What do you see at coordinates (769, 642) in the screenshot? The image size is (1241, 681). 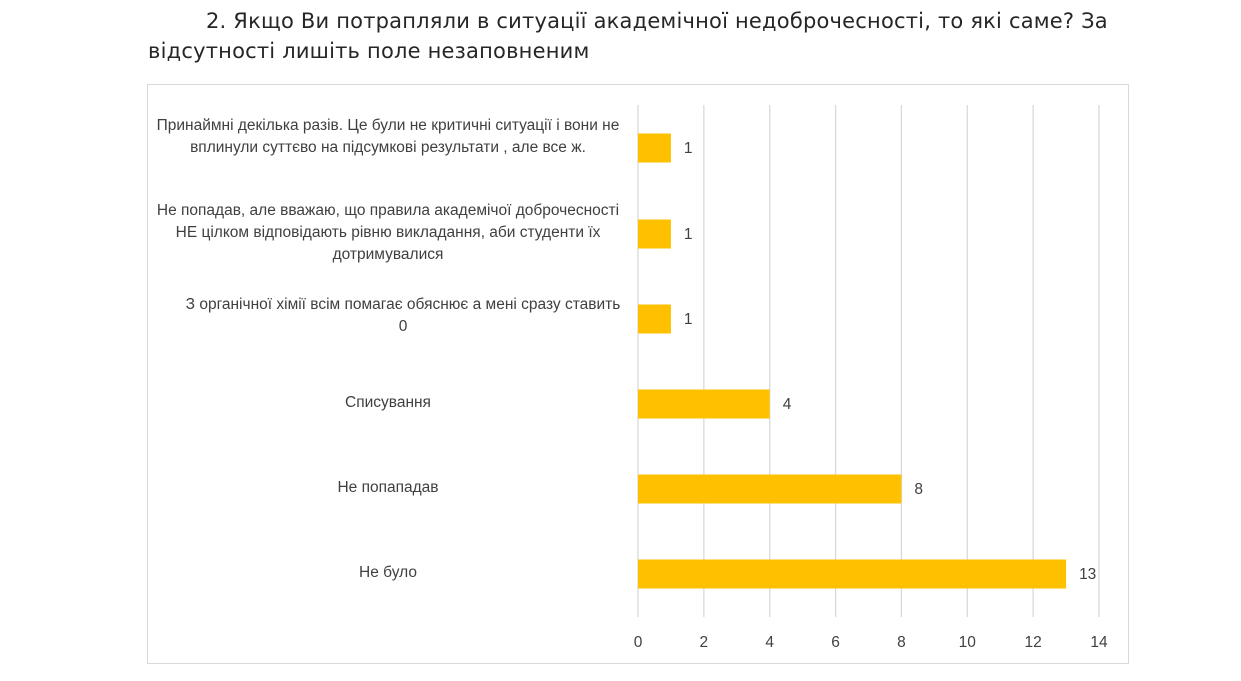 I see `x-tick-label: 4` at bounding box center [769, 642].